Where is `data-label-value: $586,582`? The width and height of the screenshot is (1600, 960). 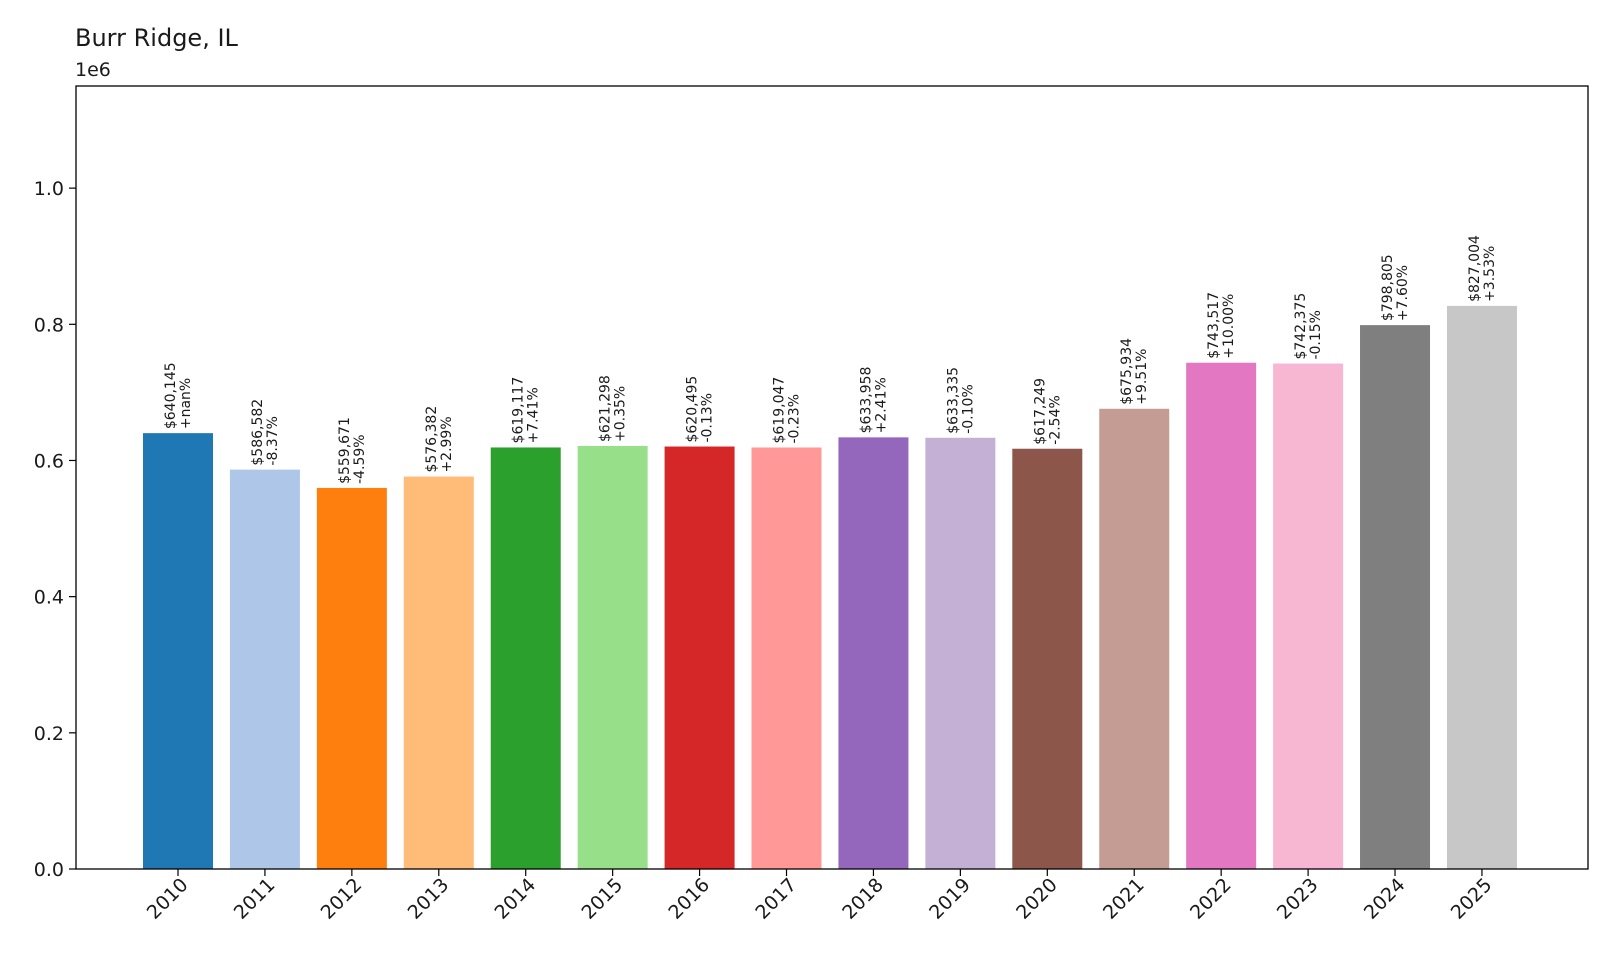
data-label-value: $586,582 is located at coordinates (258, 432).